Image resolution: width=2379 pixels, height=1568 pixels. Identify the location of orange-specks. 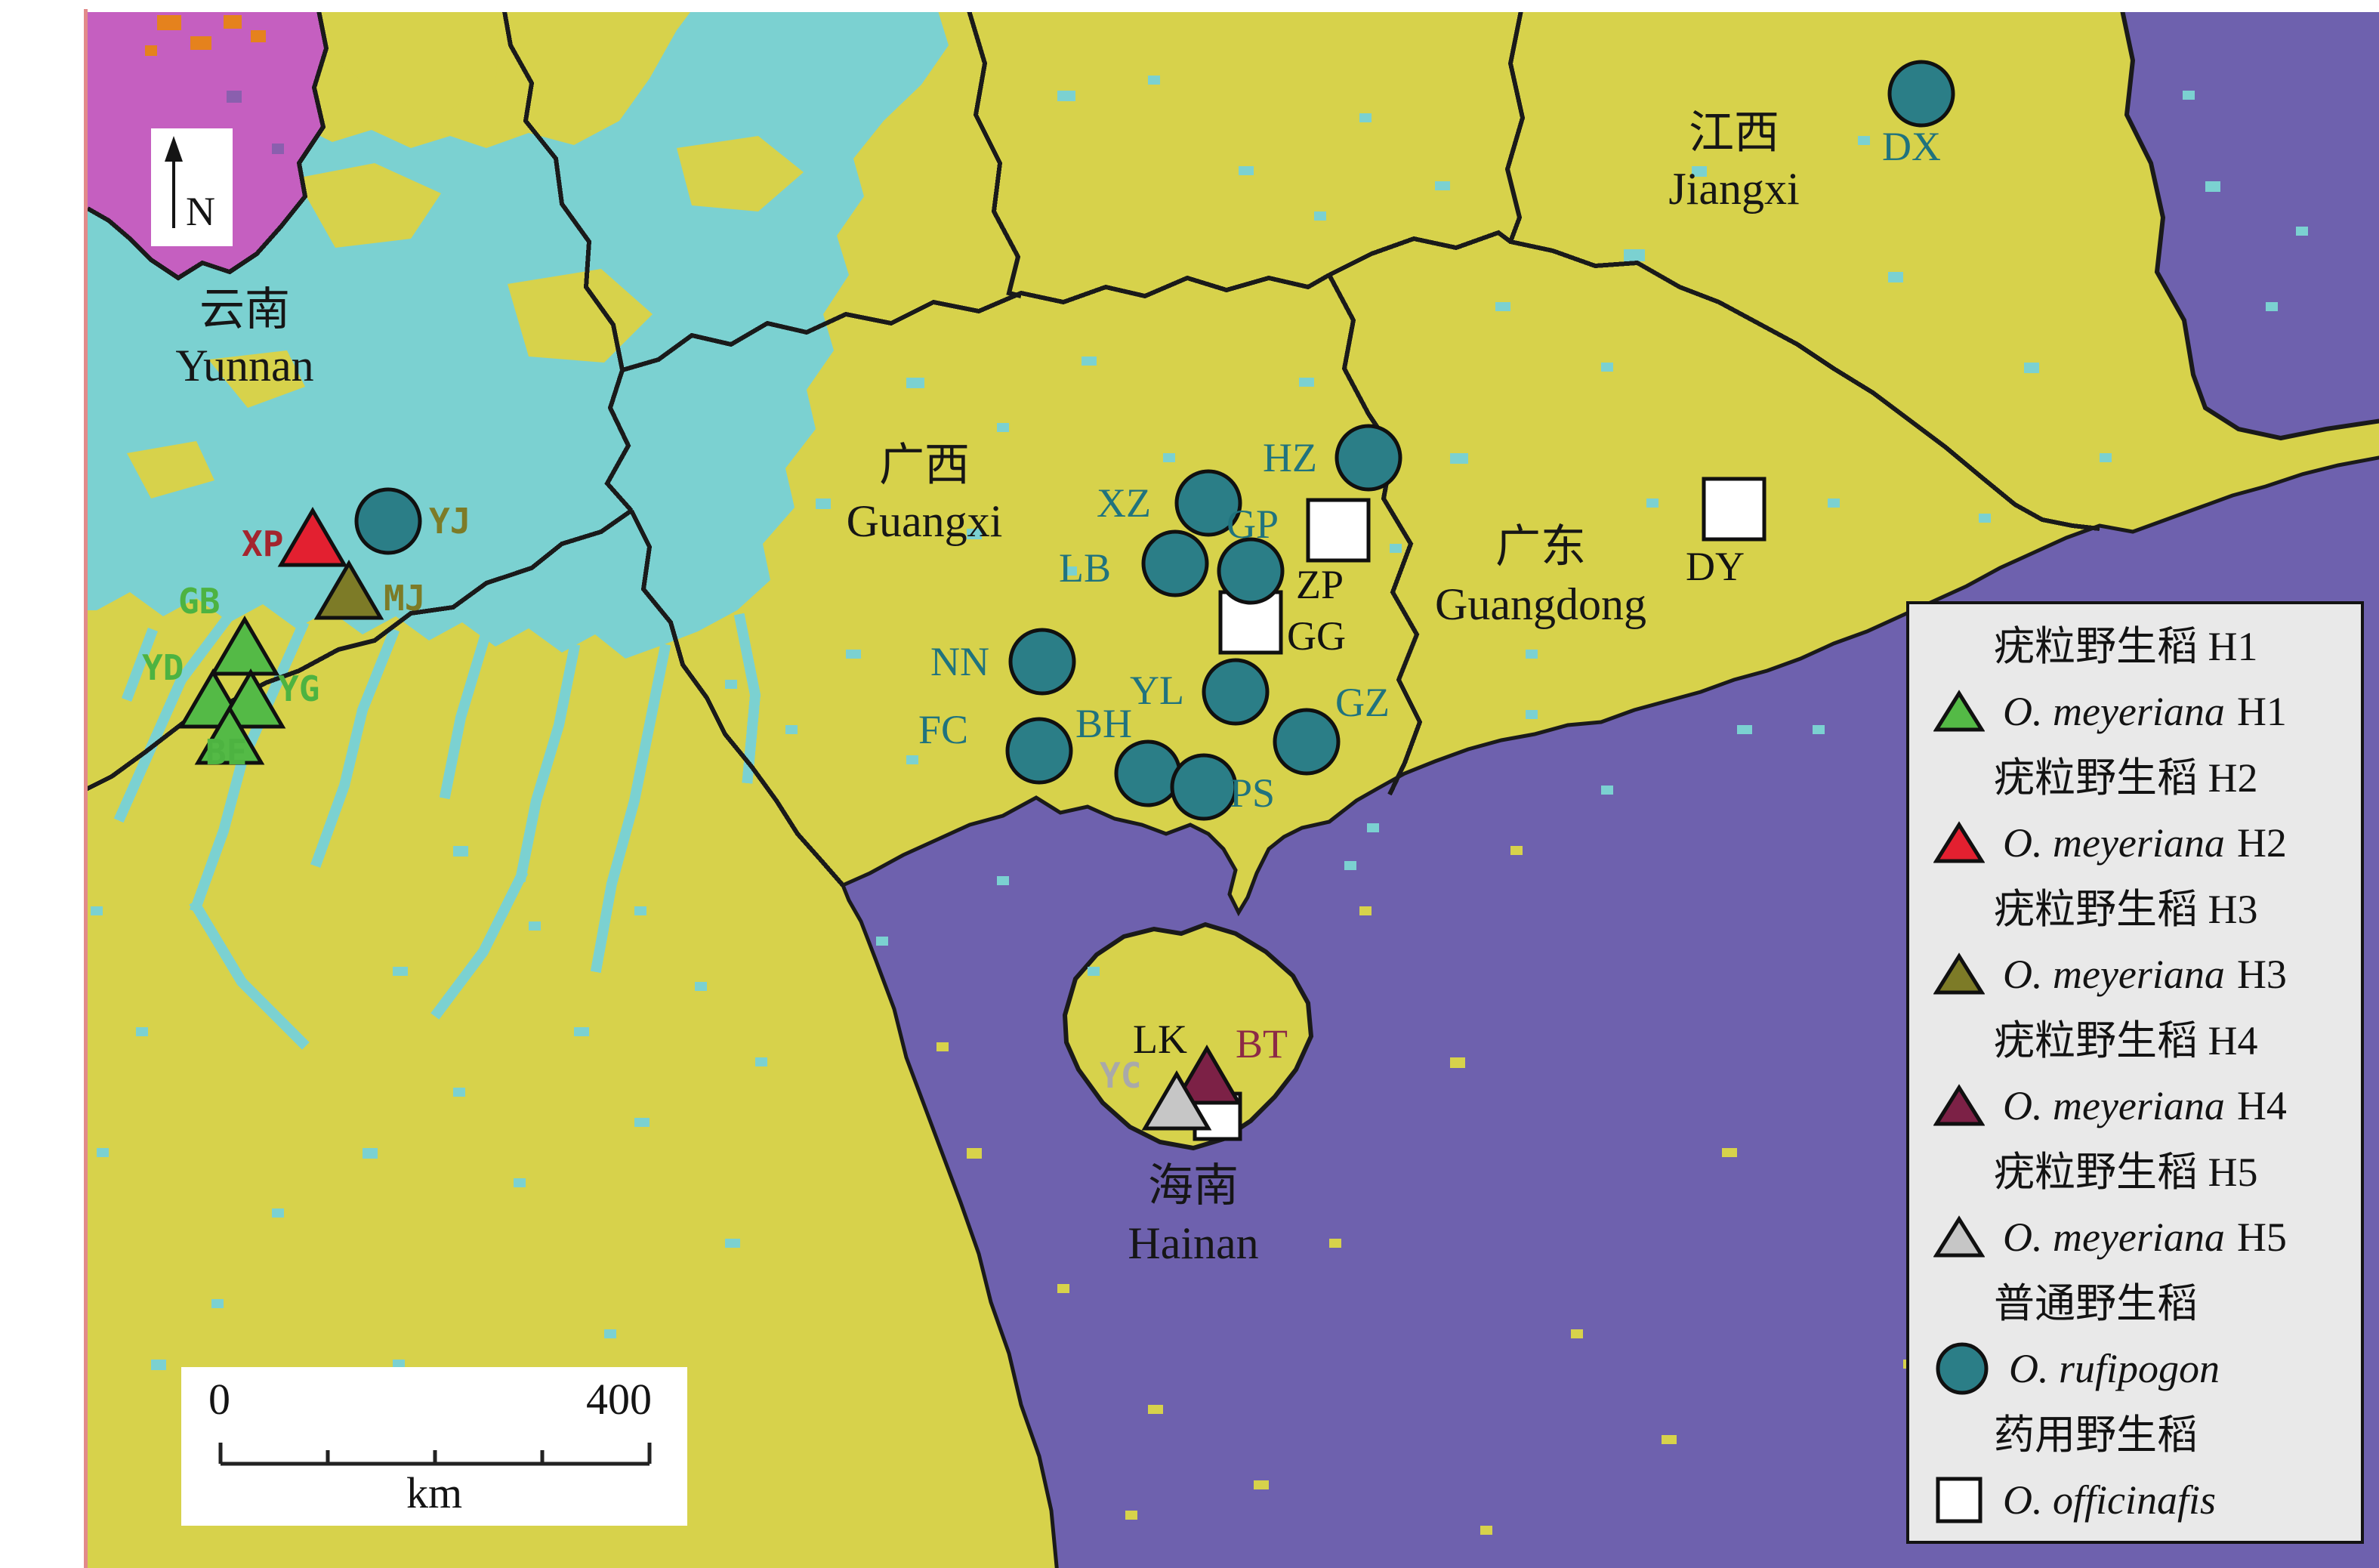
(206, 35).